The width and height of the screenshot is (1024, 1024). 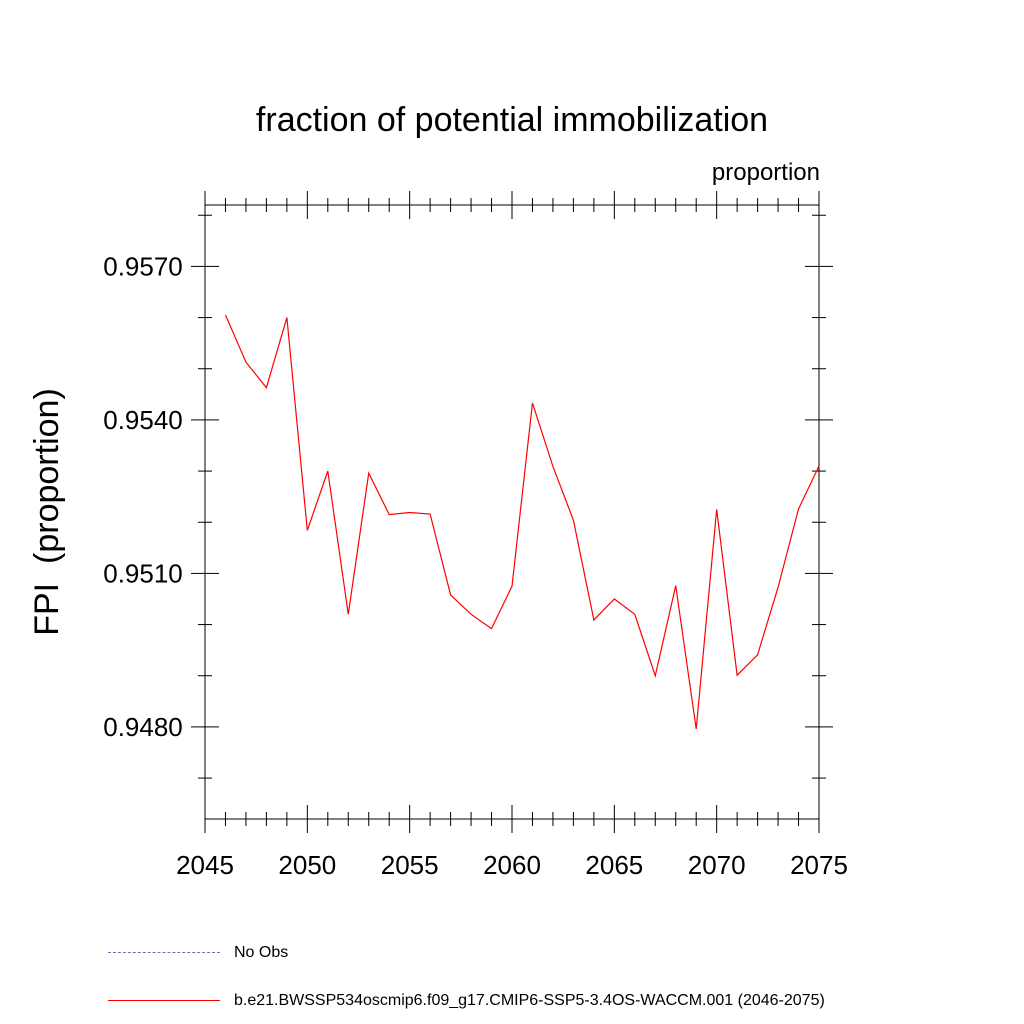 I want to click on chart-title: fraction of potential immobilization, so click(x=512, y=120).